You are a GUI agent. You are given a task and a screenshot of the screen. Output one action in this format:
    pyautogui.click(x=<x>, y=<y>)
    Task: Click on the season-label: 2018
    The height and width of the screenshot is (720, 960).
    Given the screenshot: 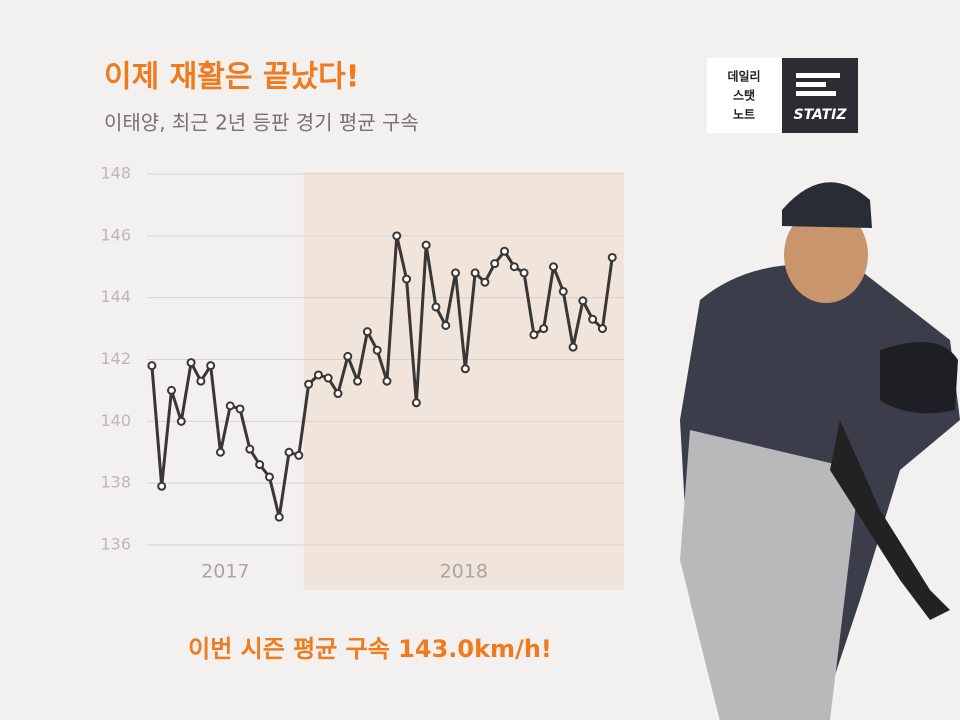 What is the action you would take?
    pyautogui.click(x=464, y=572)
    